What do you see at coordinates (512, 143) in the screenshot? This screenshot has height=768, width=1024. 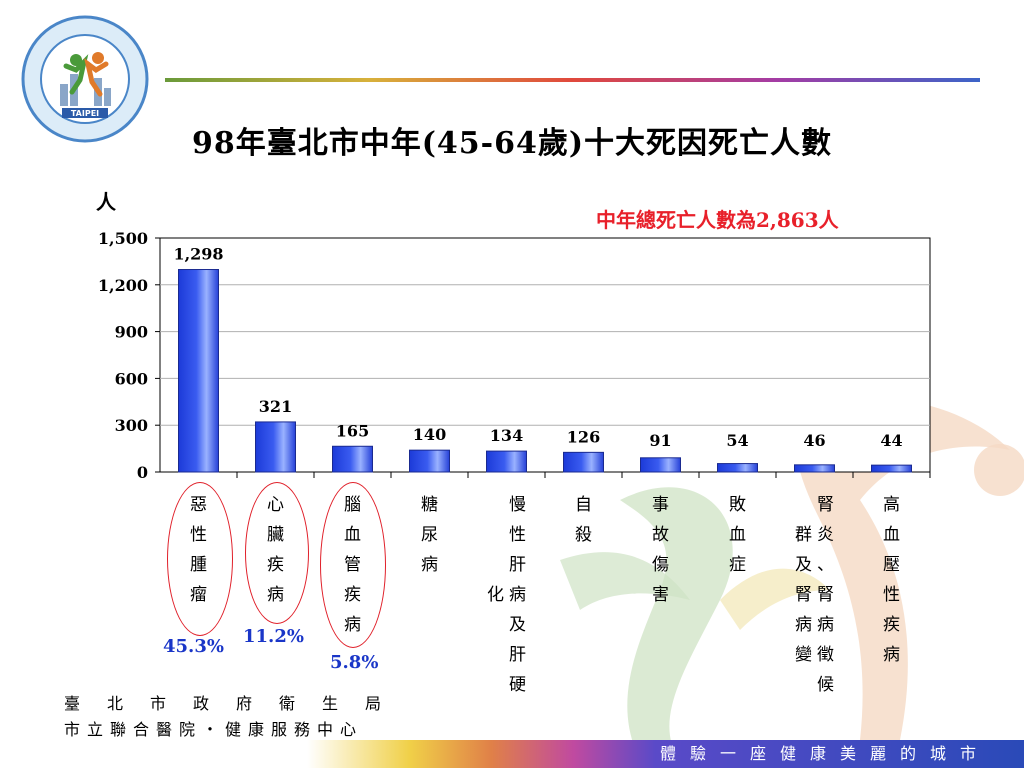 I see `chart-title: 98年臺北市中年(45-64歲)十大死因死亡人數` at bounding box center [512, 143].